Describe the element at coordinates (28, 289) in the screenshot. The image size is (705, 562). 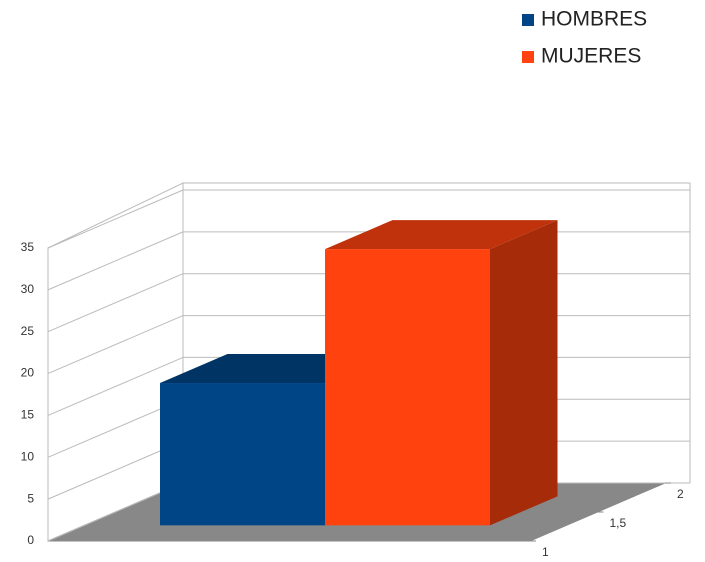
I see `y-tick-label: 30` at that location.